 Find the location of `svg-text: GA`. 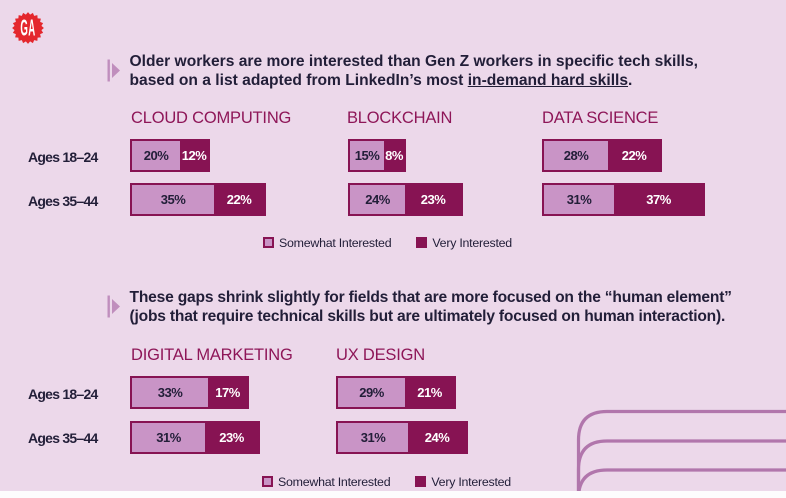

svg-text: GA is located at coordinates (27, 28).